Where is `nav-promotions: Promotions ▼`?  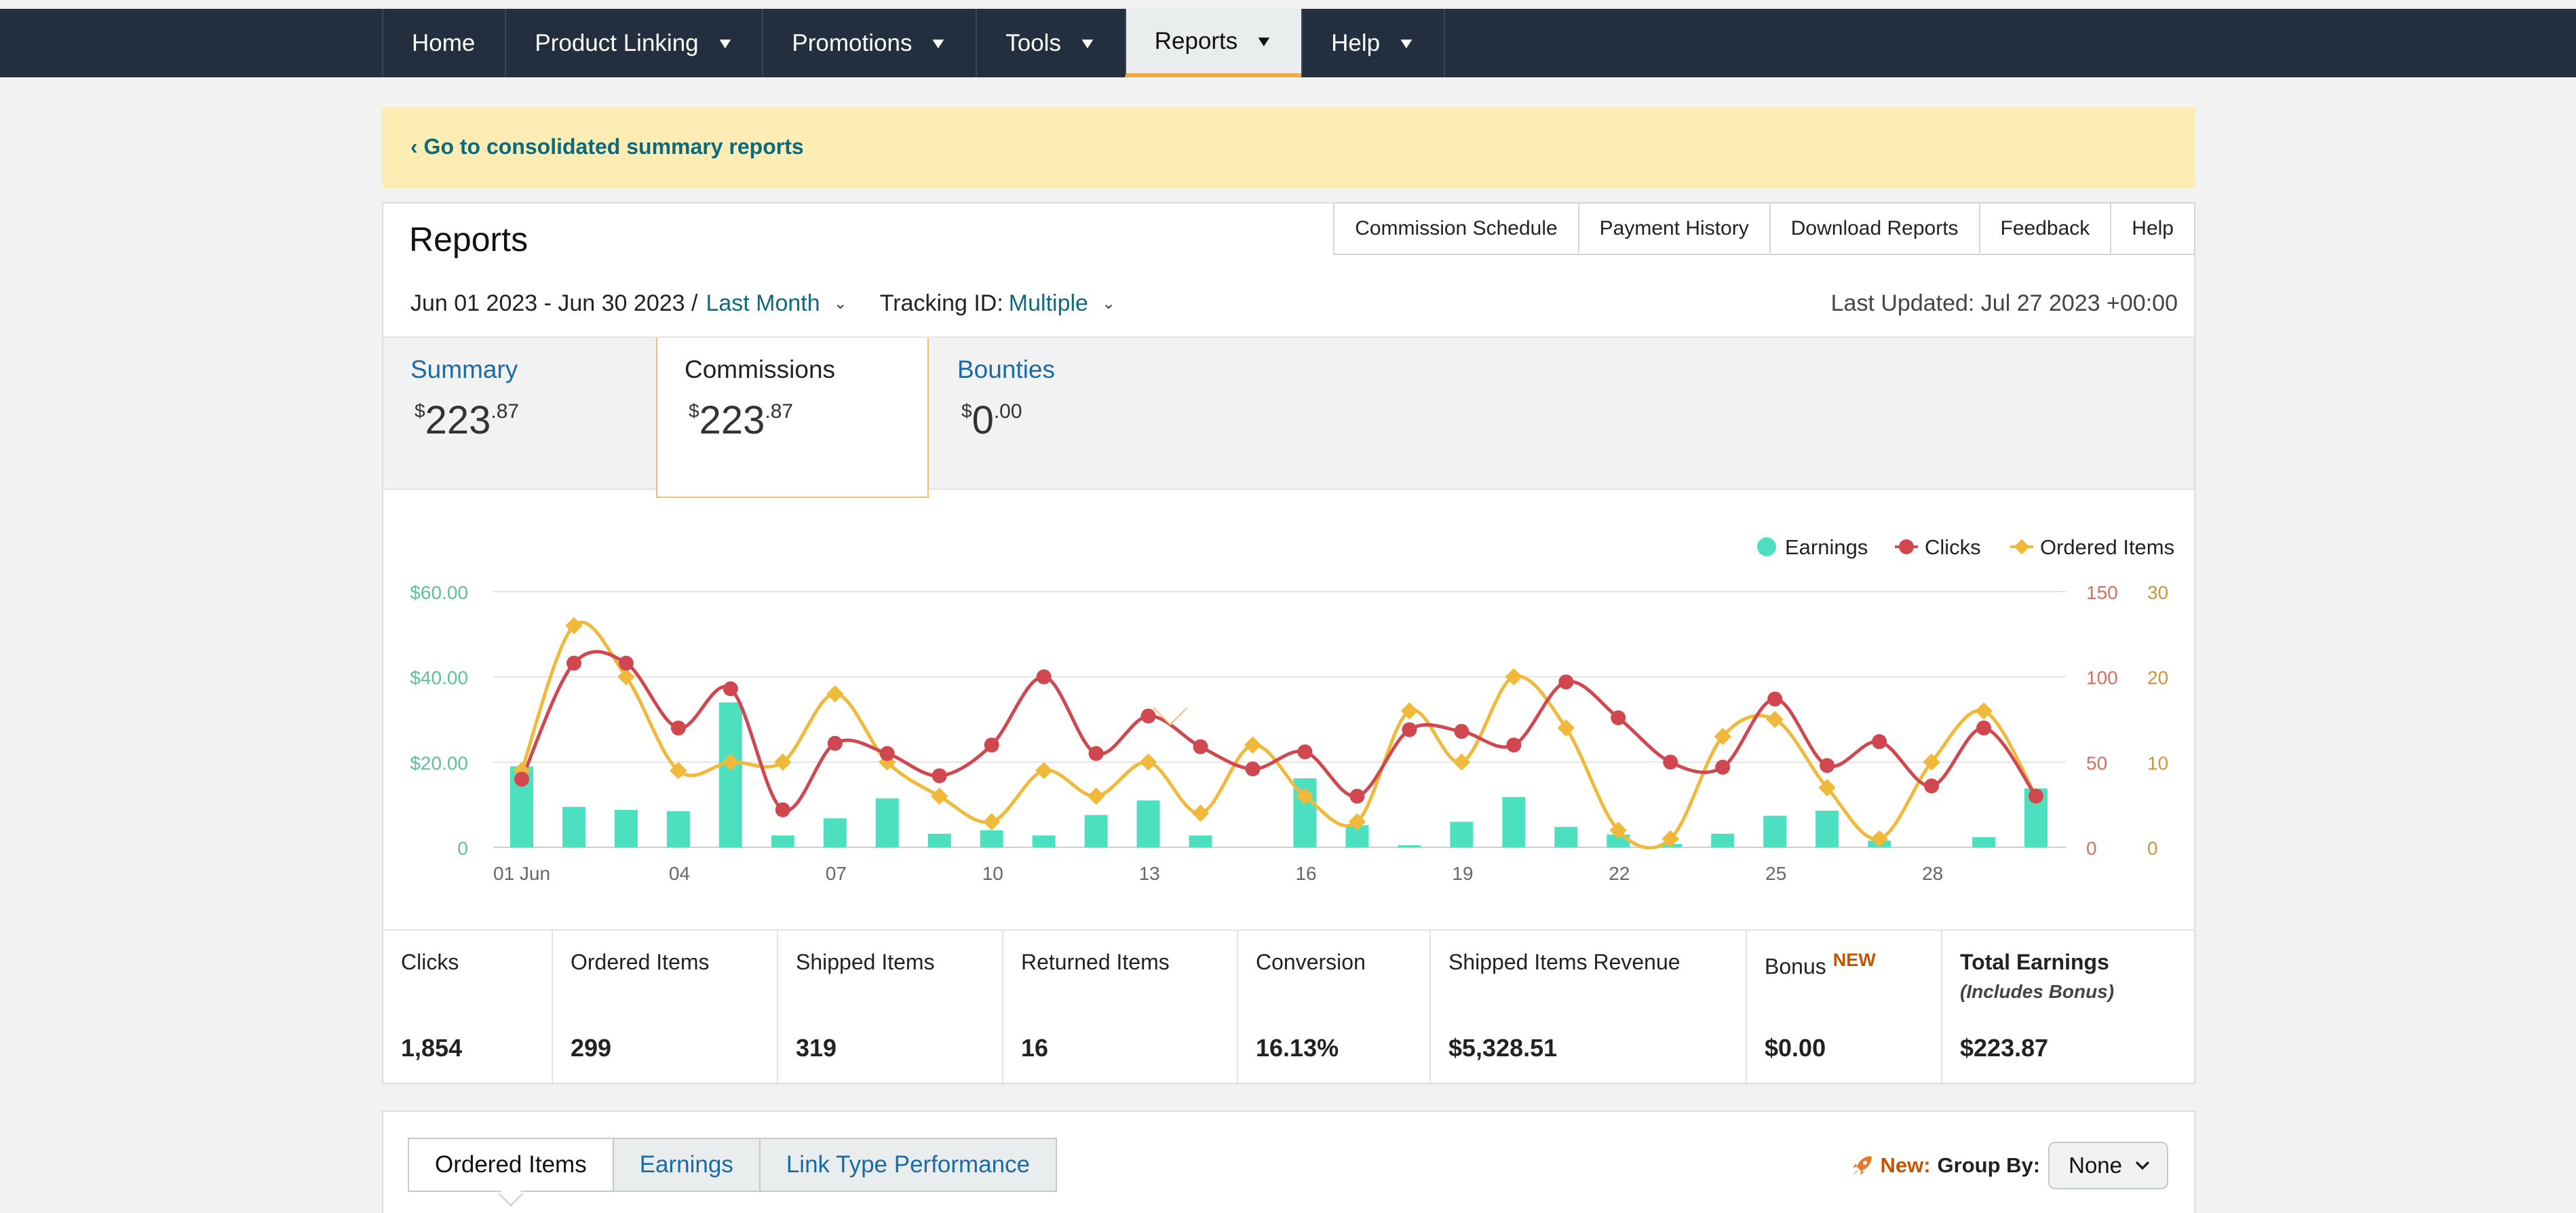 nav-promotions: Promotions ▼ is located at coordinates (869, 43).